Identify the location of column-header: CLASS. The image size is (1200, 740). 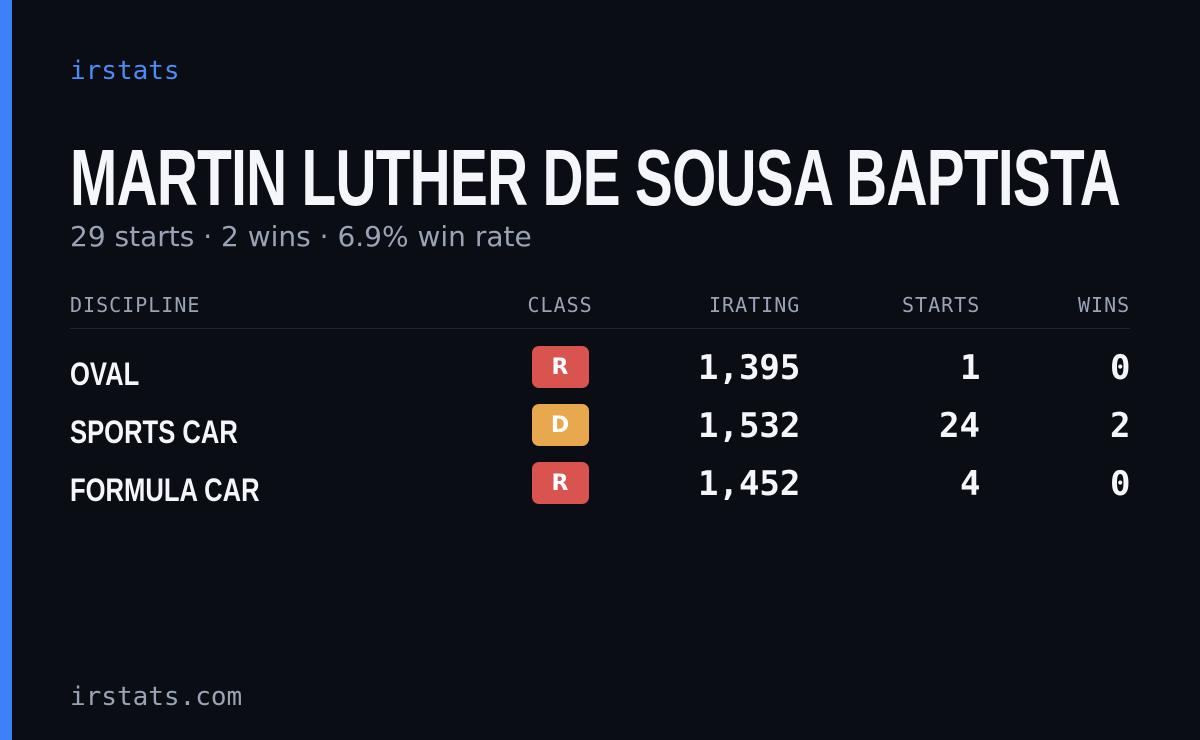
(560, 305).